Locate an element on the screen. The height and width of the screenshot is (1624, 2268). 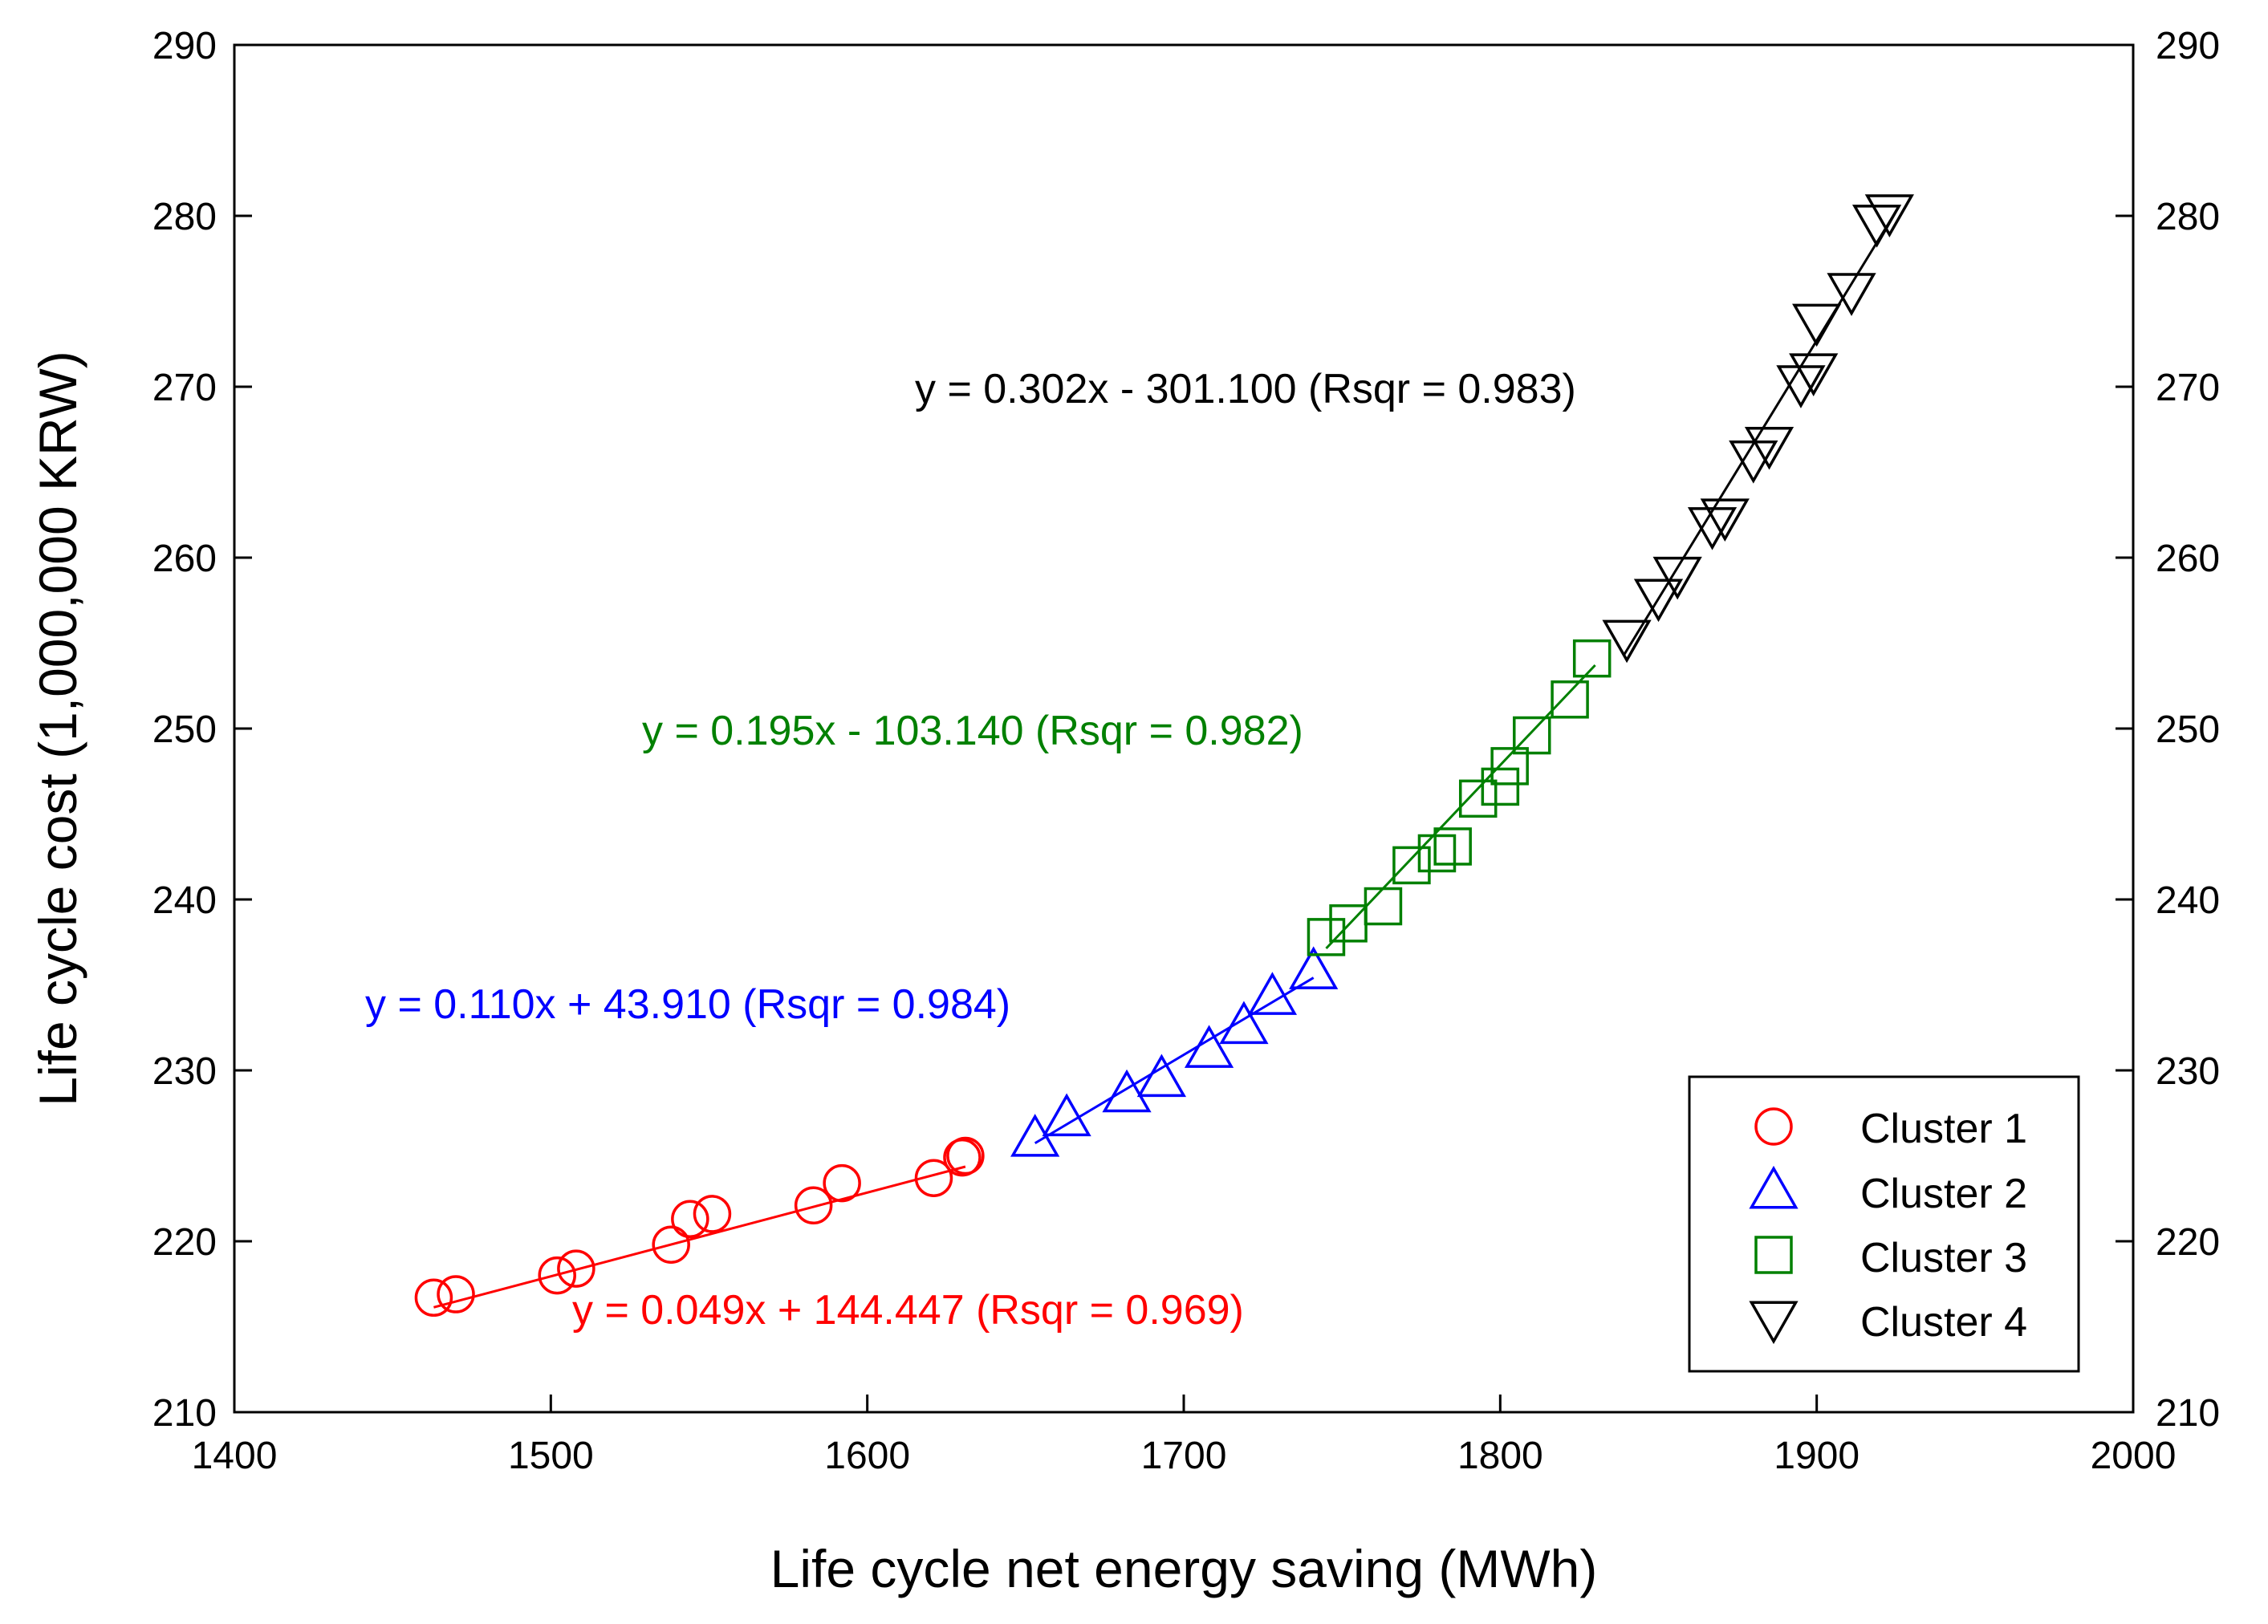
y-axis-left: 210 220 230 240 250 260 270 280 290 is located at coordinates (202, 730).